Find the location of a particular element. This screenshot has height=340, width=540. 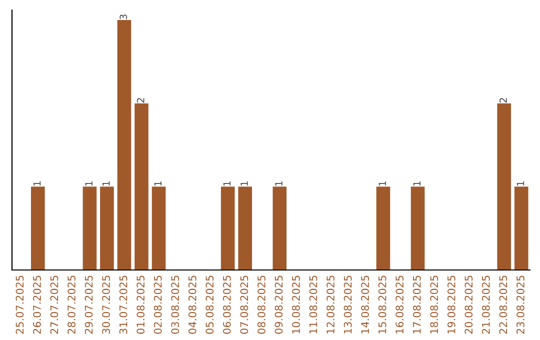

x-tick-label: 16.08.2025 is located at coordinates (400, 305).